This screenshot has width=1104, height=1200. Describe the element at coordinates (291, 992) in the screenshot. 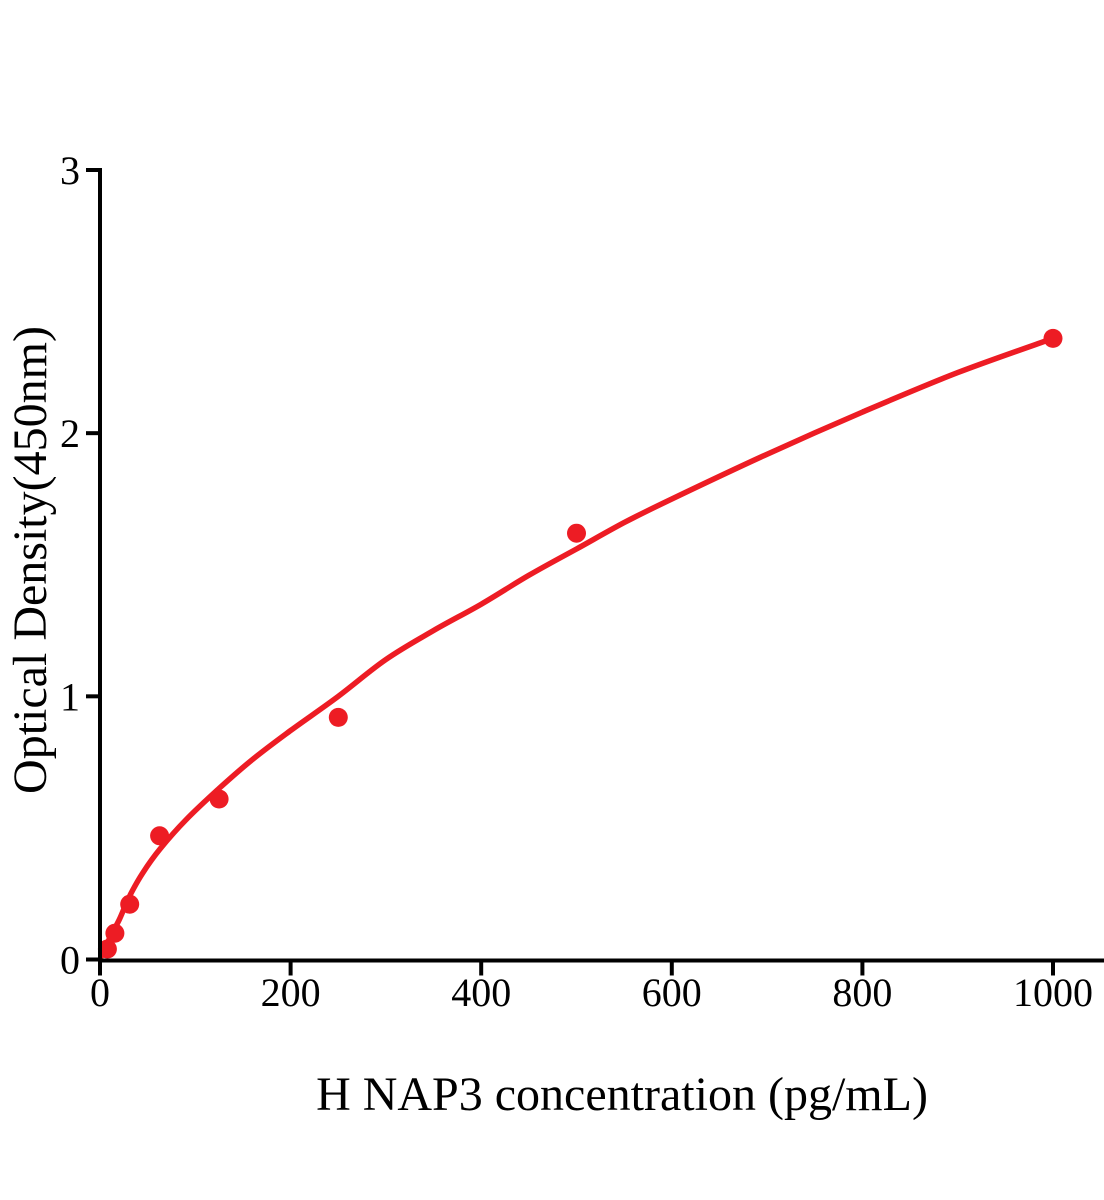

I see `x-tick-label: 200` at that location.